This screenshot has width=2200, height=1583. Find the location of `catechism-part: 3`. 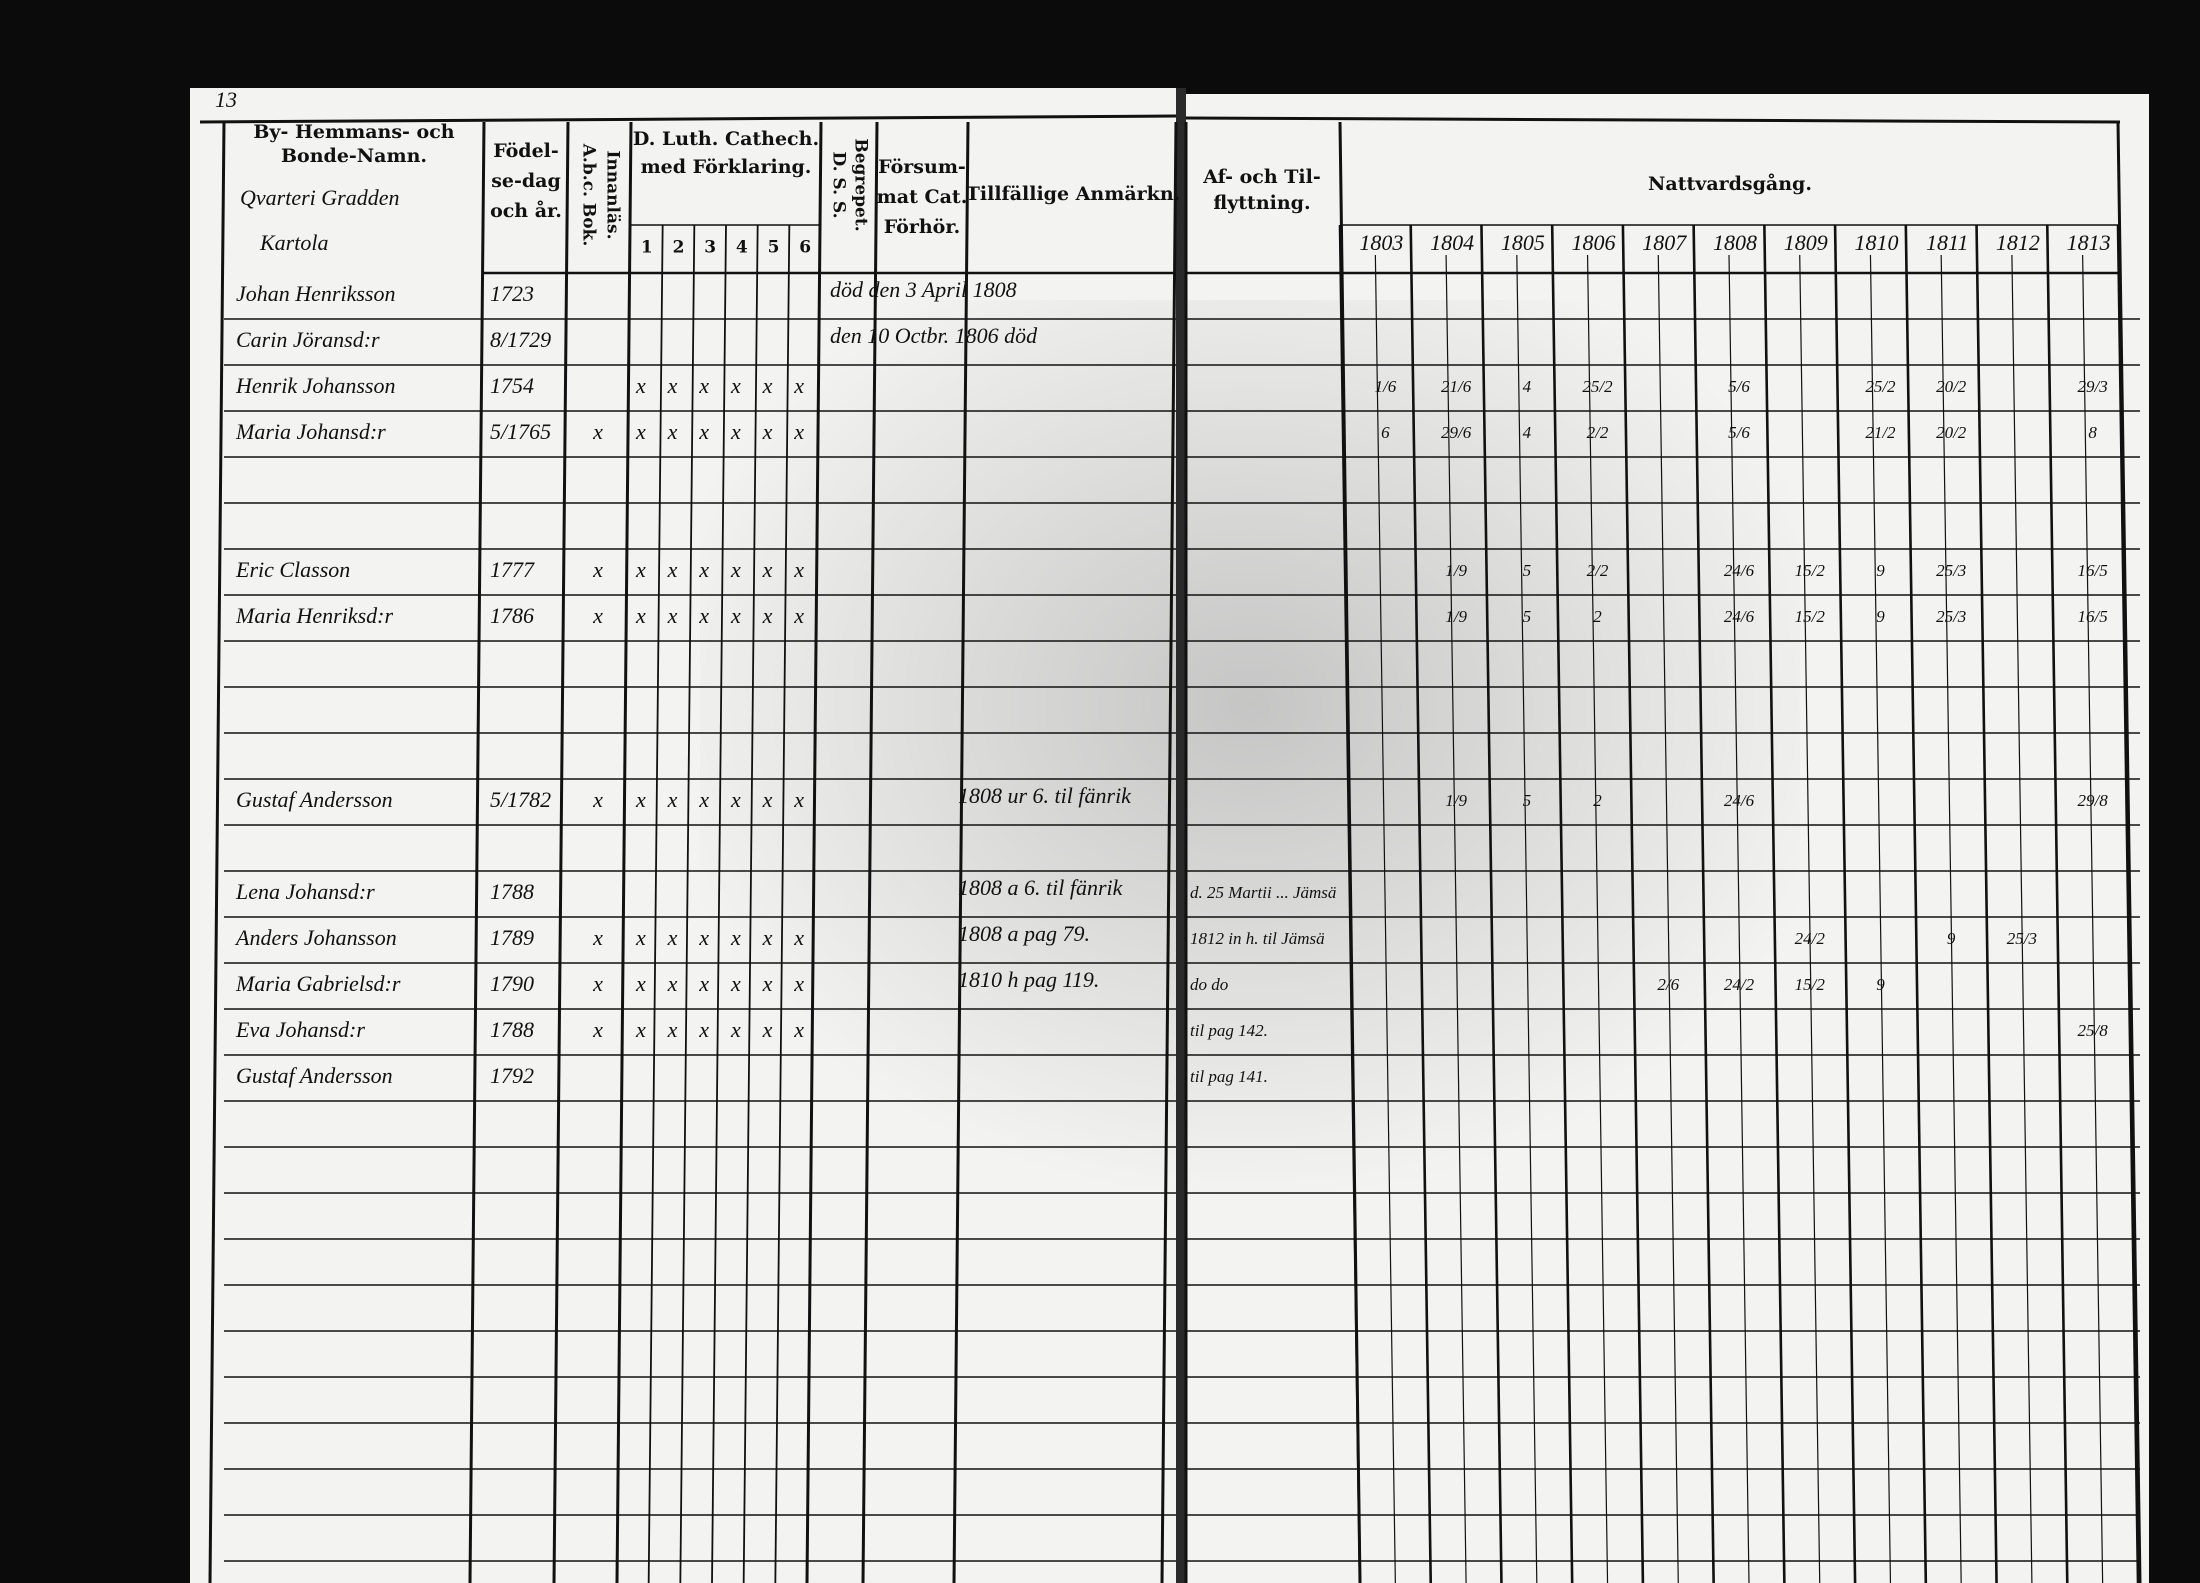

catechism-part: 3 is located at coordinates (710, 248).